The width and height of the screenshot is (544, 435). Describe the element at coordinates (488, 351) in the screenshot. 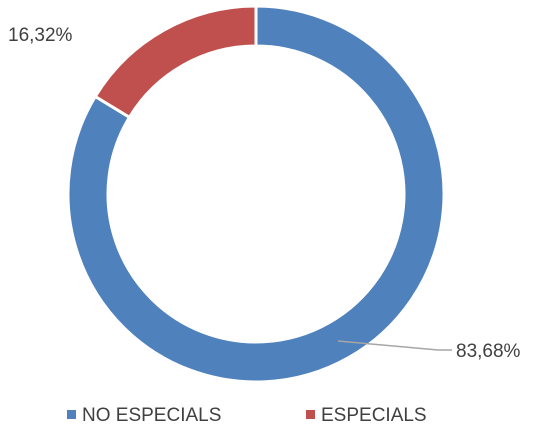

I see `data-label-no-especials: 83,68%` at that location.